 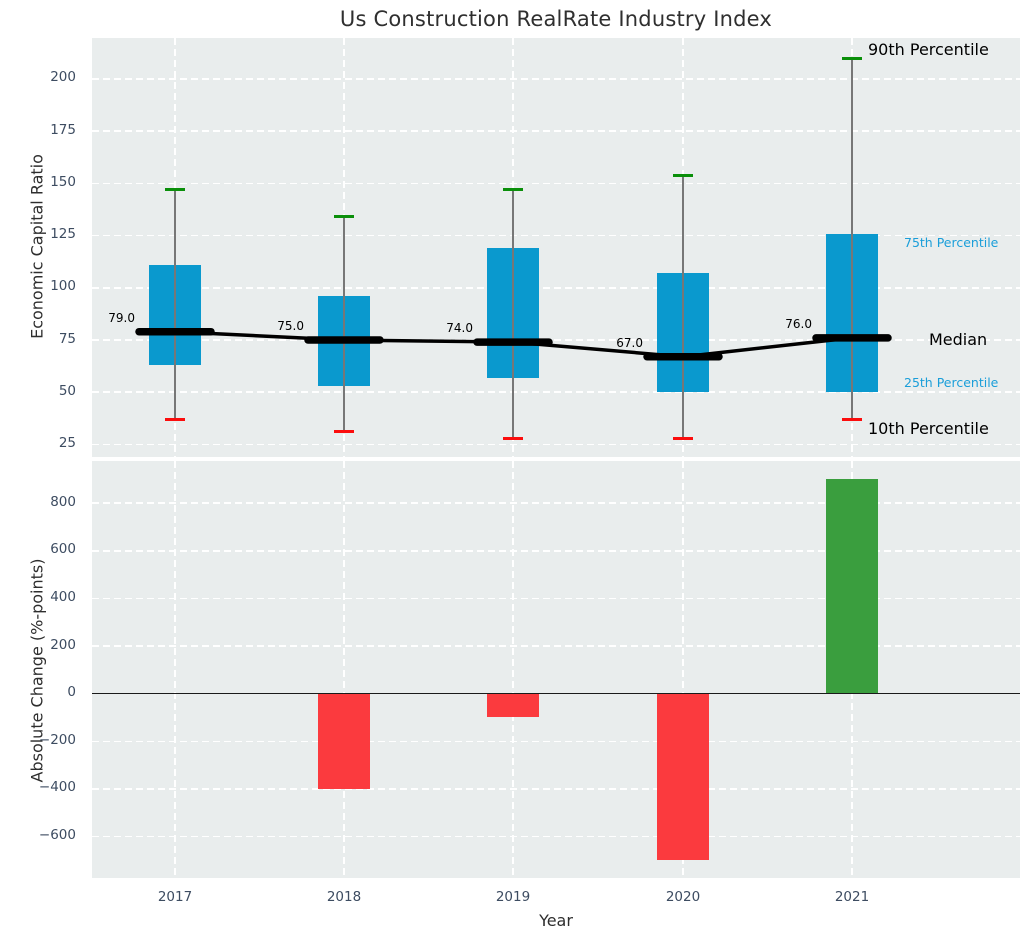 I want to click on x-tick-label: 2021, so click(x=852, y=897).